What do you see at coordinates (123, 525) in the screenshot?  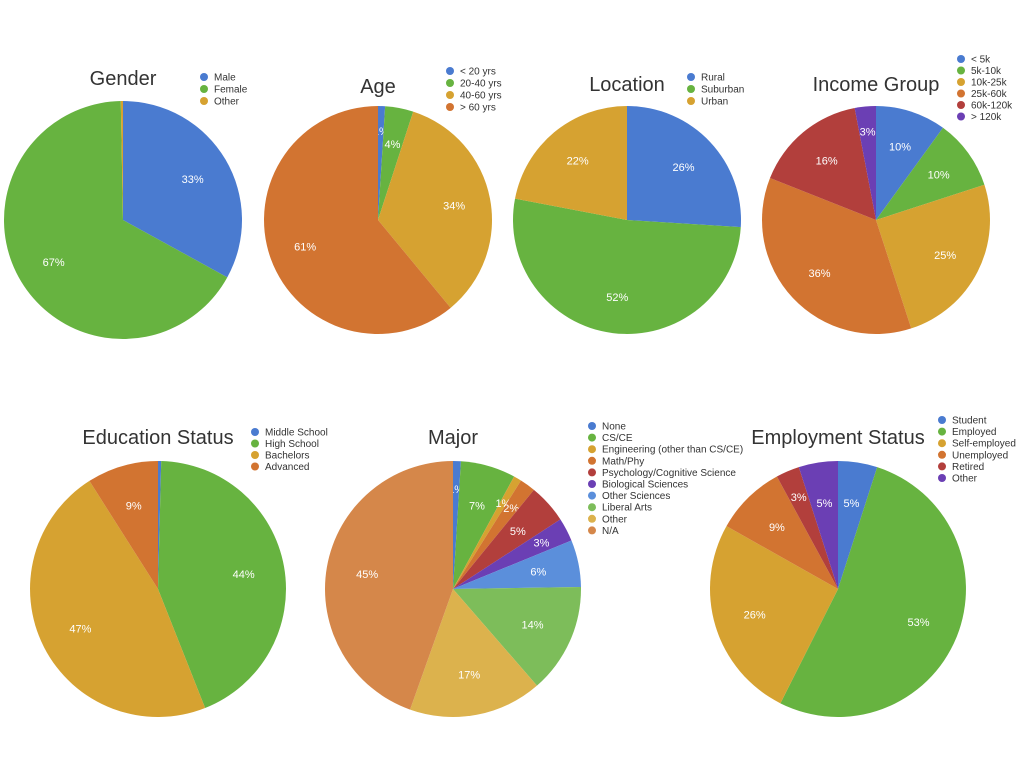 I see `pie-slice-advanced` at bounding box center [123, 525].